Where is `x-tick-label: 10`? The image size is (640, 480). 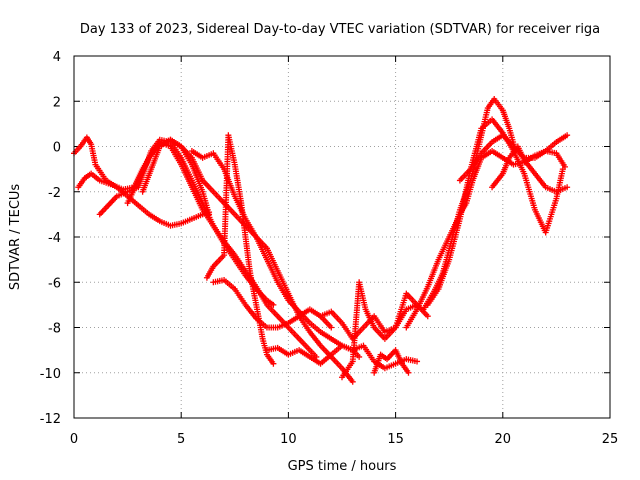
x-tick-label: 10 is located at coordinates (288, 439).